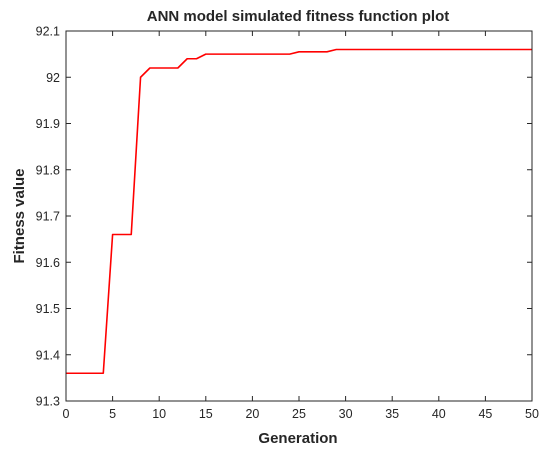  I want to click on x-tick-label: 25, so click(299, 414).